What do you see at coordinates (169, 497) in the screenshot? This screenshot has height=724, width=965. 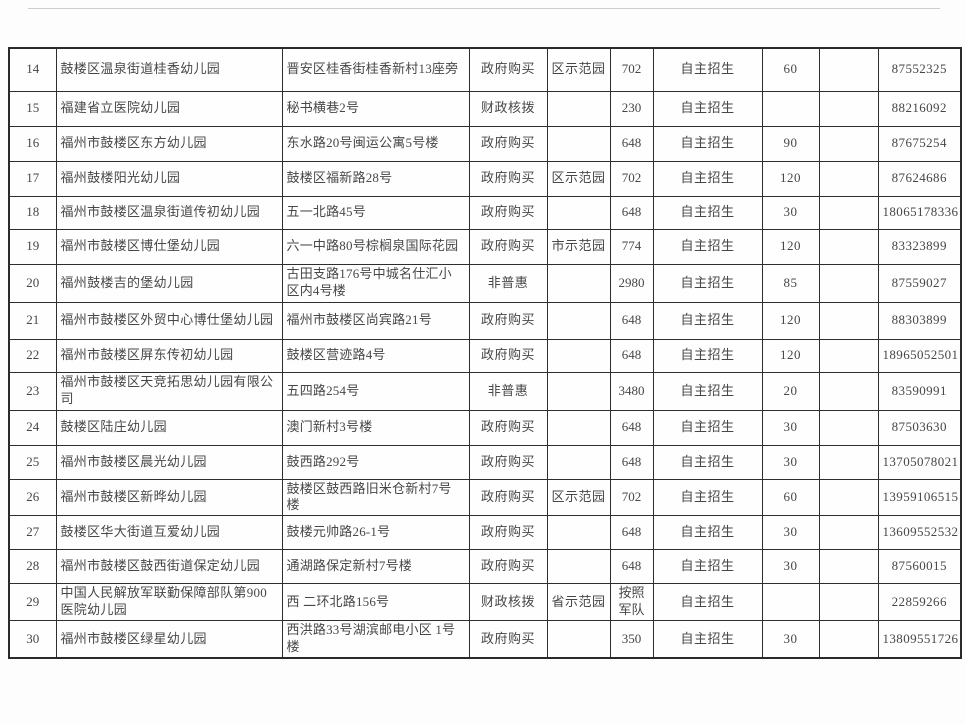 I see `cell-kindergarten-name: 福州市鼓楼区新晔幼儿园` at bounding box center [169, 497].